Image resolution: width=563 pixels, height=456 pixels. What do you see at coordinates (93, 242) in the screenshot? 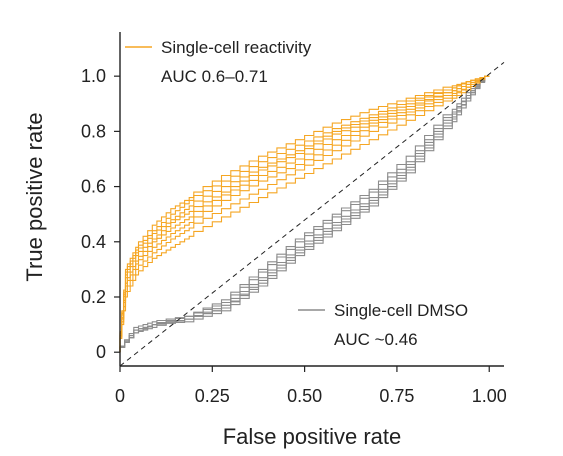
I see `y-tick-label: 0.4` at bounding box center [93, 242].